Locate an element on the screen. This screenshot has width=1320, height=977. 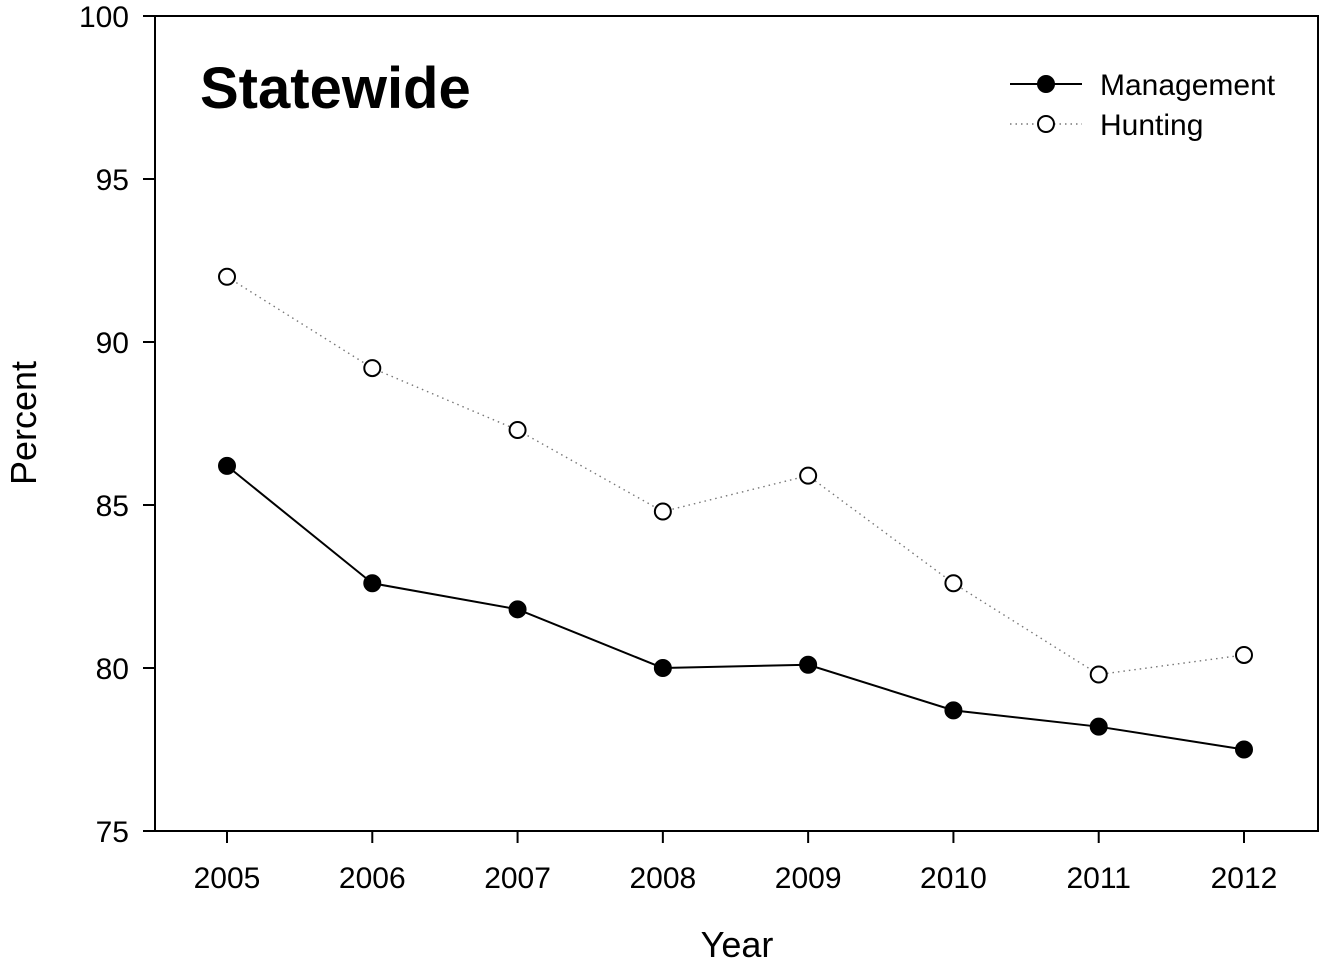
x-tick-label: 2005 is located at coordinates (227, 878).